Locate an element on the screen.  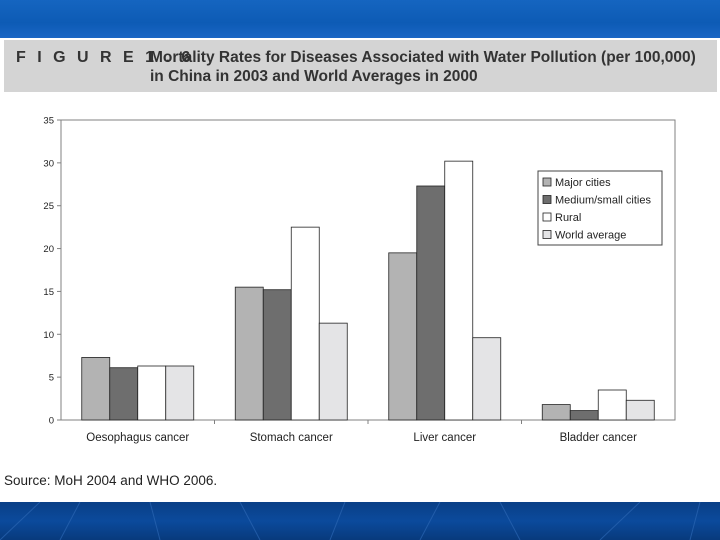
y-tick-label: 20 is located at coordinates (48, 249).